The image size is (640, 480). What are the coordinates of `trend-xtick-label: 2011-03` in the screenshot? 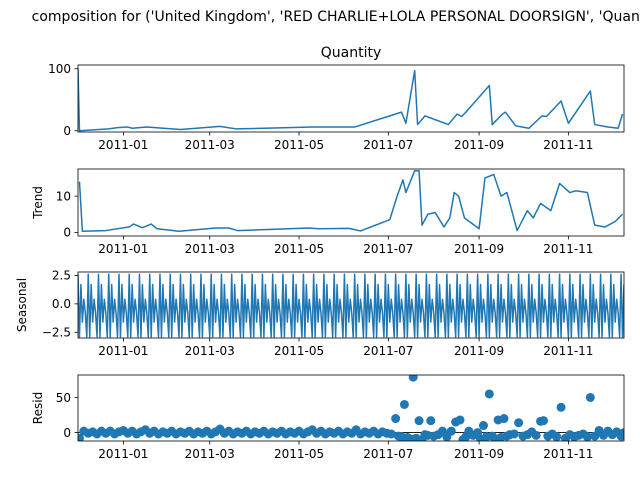 It's located at (210, 249).